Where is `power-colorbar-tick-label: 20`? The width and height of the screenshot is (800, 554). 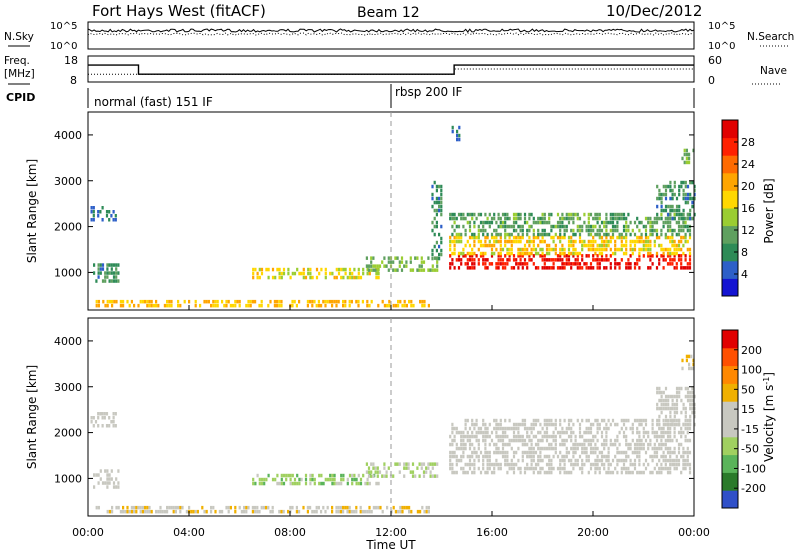
power-colorbar-tick-label: 20 is located at coordinates (748, 186).